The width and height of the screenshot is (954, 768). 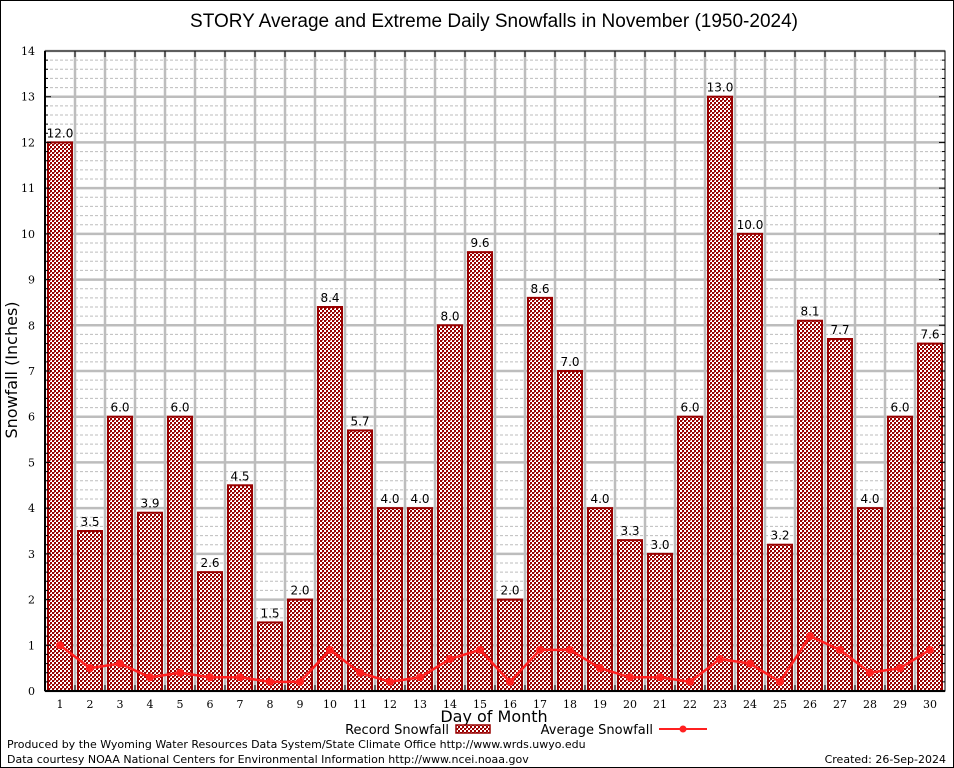 What do you see at coordinates (149, 504) in the screenshot?
I see `bar-value-label: 3.9` at bounding box center [149, 504].